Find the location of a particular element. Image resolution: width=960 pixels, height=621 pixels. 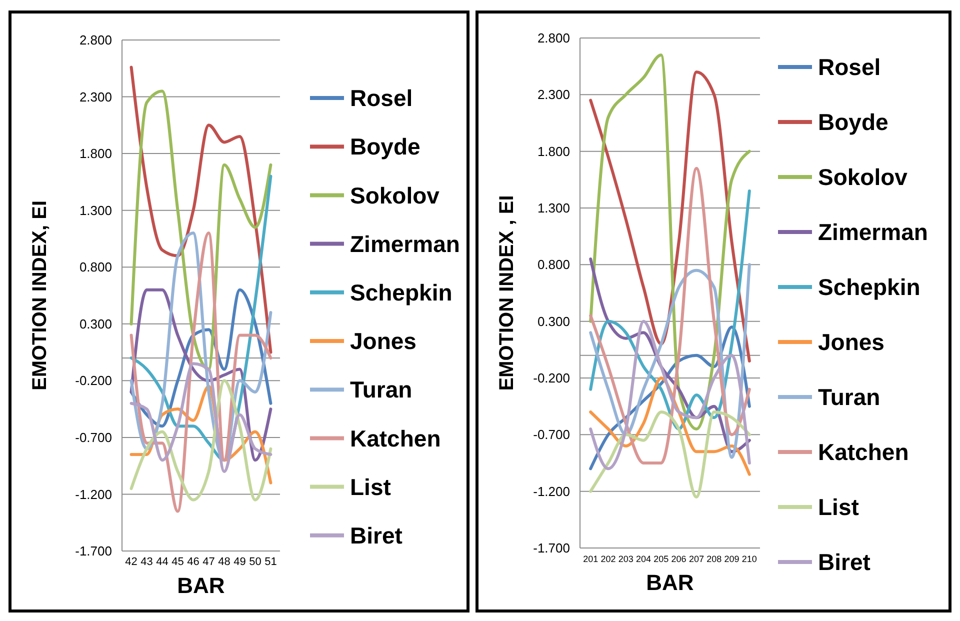

x-tick-label: 50 is located at coordinates (255, 562).